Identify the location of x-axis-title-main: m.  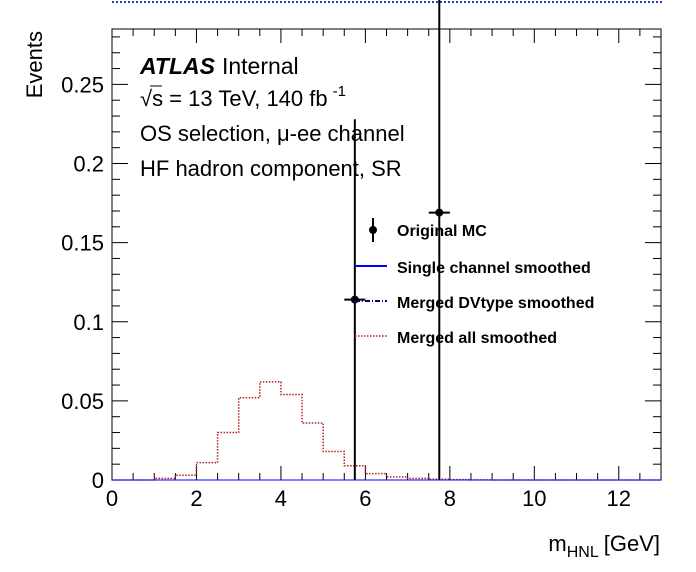
(557, 543).